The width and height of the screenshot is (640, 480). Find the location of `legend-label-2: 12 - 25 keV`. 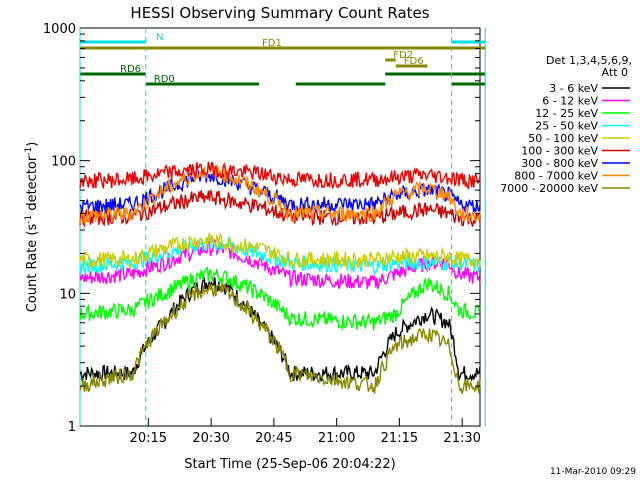

legend-label-2: 12 - 25 keV is located at coordinates (566, 113).